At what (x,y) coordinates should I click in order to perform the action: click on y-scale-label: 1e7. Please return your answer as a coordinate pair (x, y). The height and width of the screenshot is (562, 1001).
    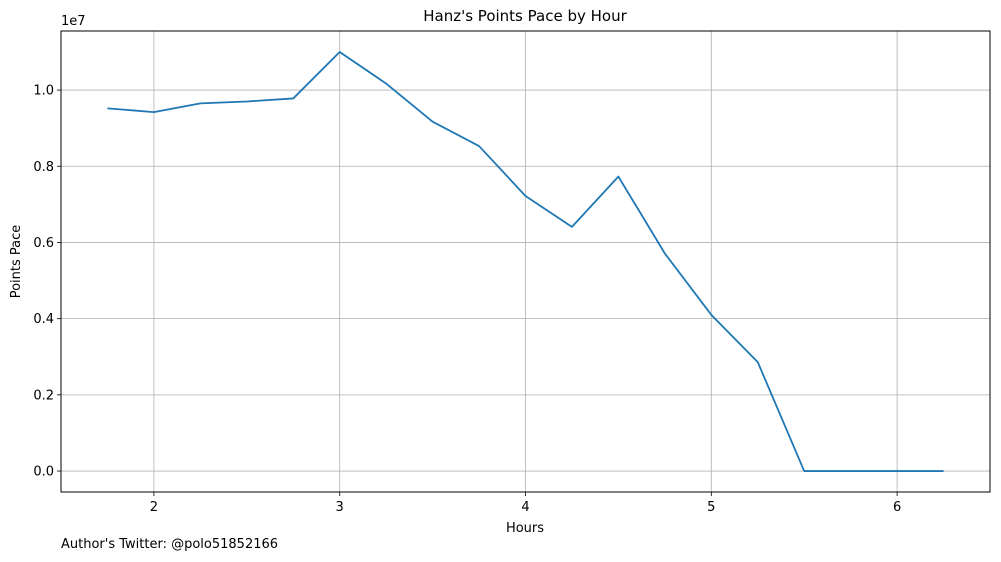
    Looking at the image, I should click on (73, 21).